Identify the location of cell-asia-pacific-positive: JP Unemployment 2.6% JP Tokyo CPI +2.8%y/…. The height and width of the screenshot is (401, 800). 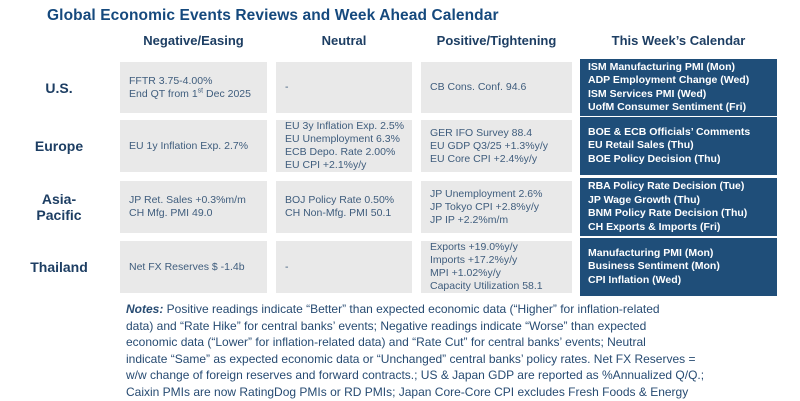
(496, 207).